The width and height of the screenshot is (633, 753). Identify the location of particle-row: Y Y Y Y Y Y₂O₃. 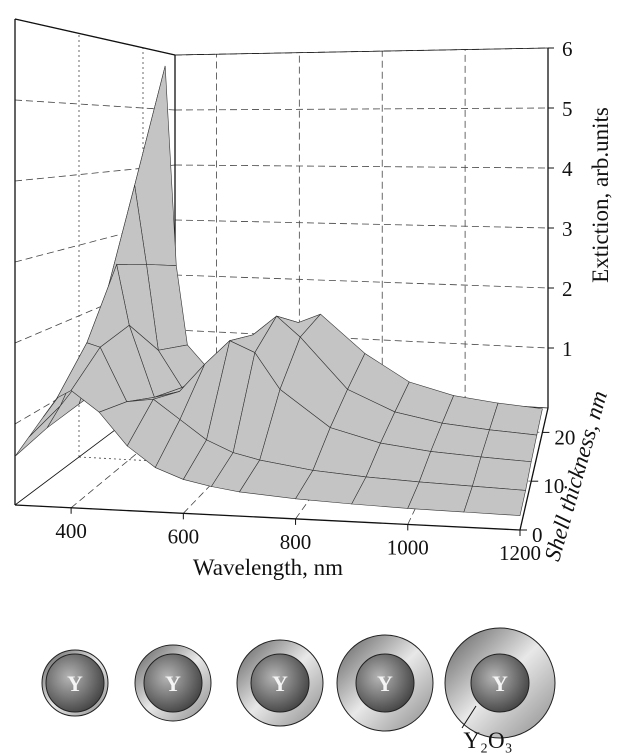
(298, 690).